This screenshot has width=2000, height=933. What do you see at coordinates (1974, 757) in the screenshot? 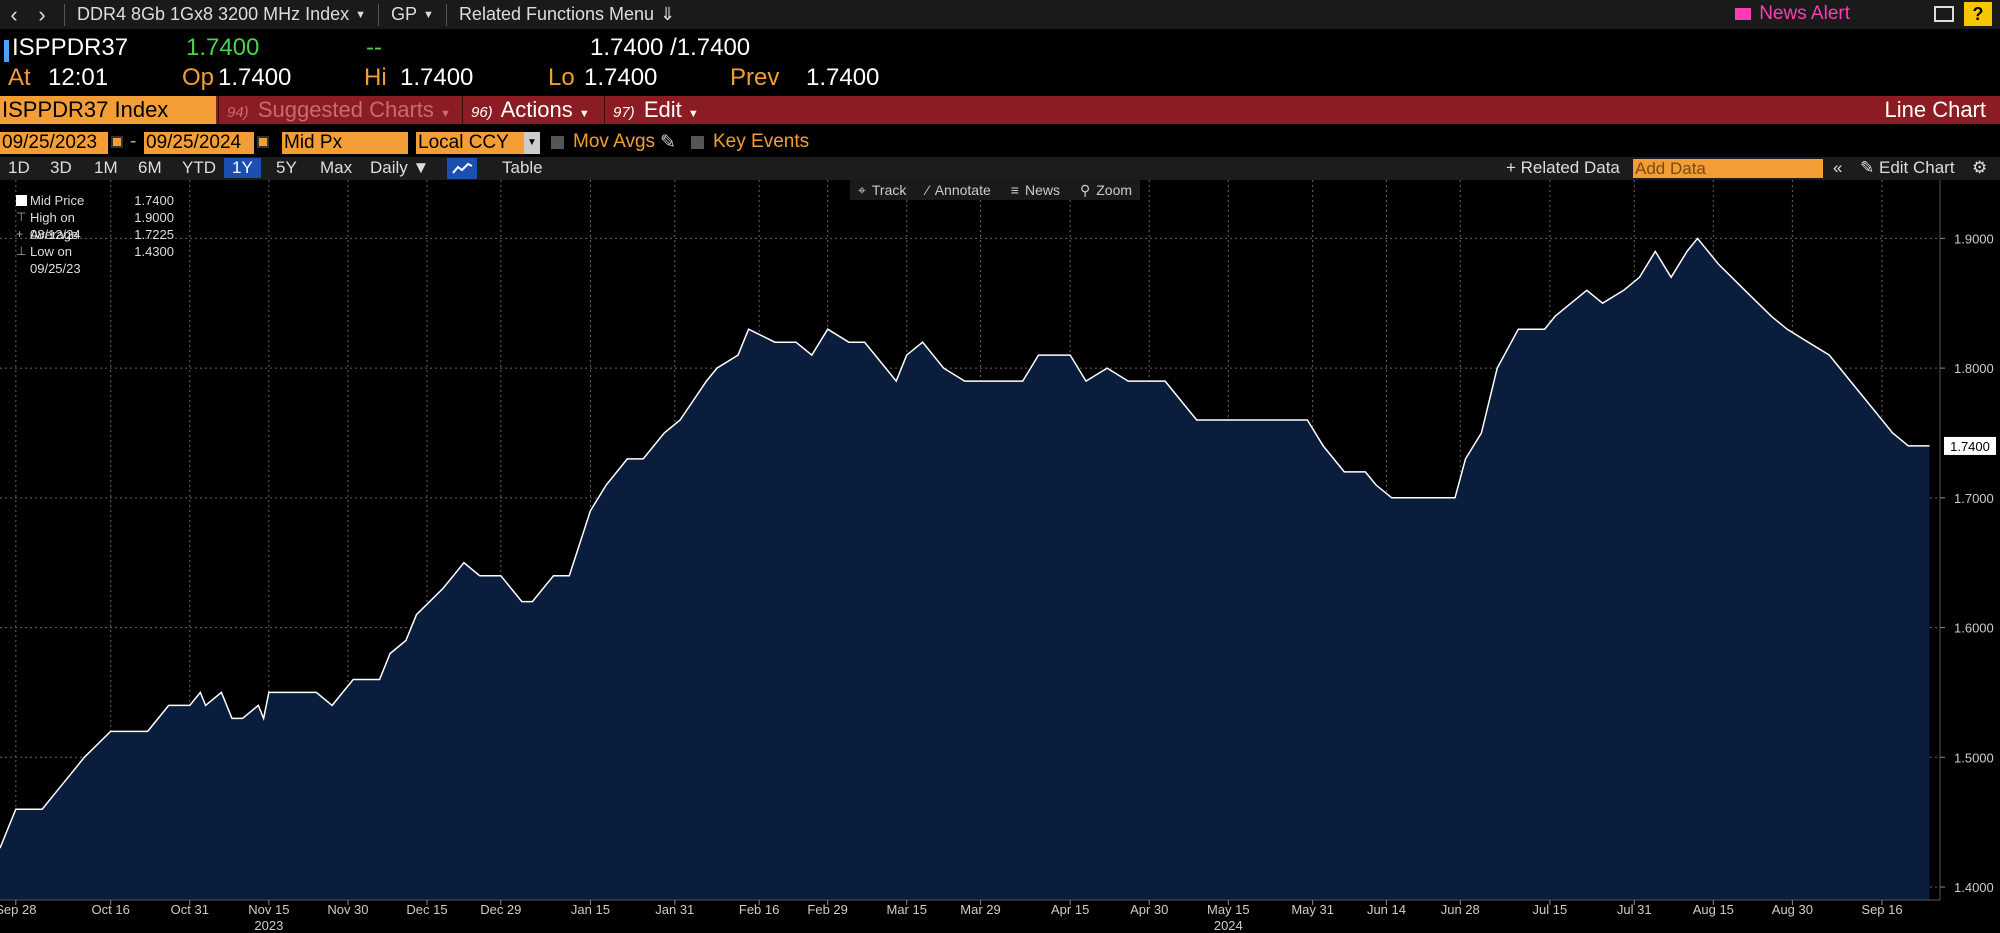
I see `y-tick-label: 1.5000` at bounding box center [1974, 757].